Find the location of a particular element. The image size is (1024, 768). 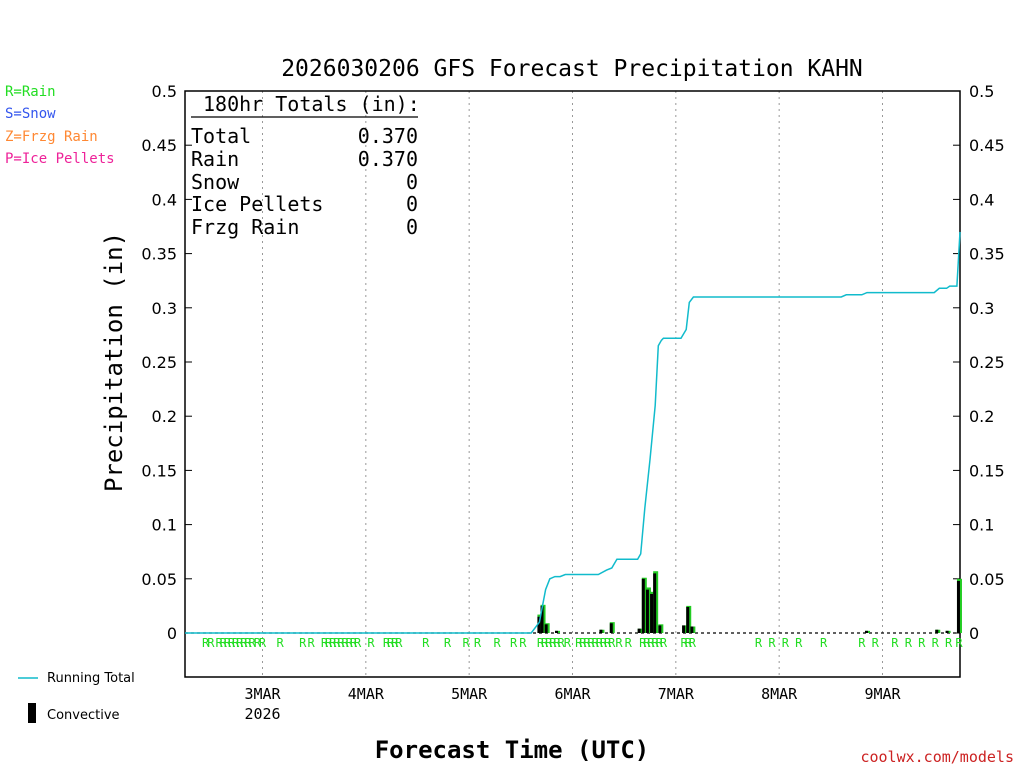

x-axis: 3MAR 2026 4MAR 5MAR 6MAR 7MAR 8MAR 9MAR is located at coordinates (572, 704).